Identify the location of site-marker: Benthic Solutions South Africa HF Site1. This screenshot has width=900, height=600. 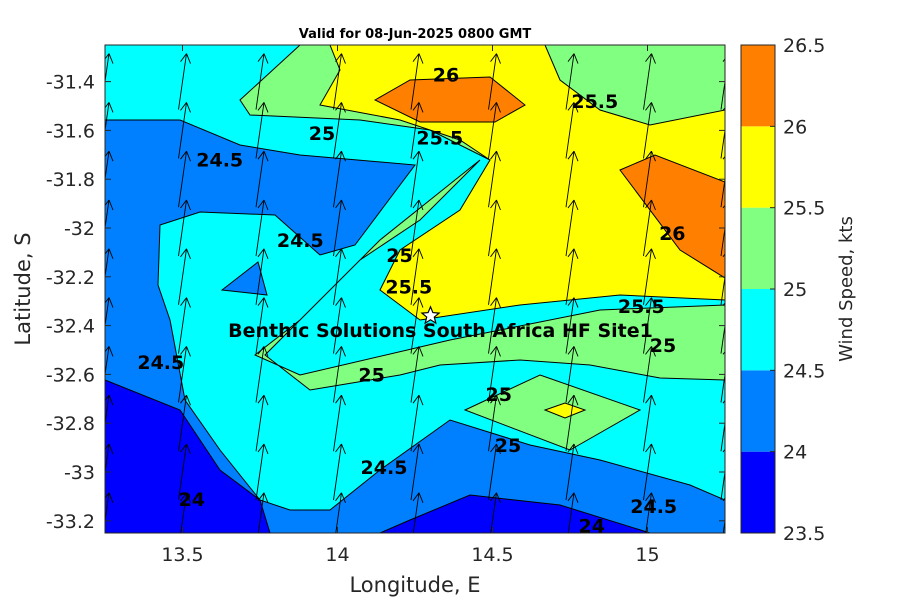
(440, 323).